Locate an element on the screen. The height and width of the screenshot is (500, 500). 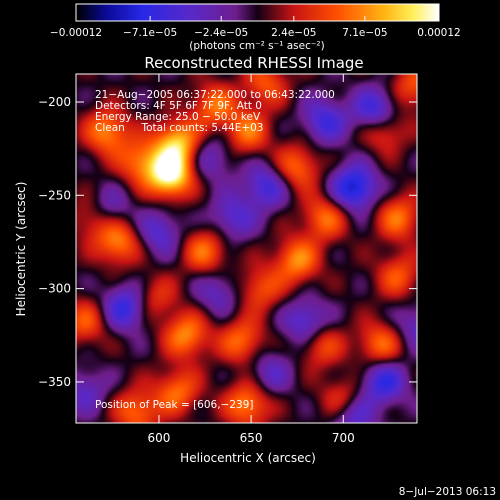
annotation-time-range: 21−Aug−2005 06:37:22.000 to 06:43:22.000 is located at coordinates (215, 95).